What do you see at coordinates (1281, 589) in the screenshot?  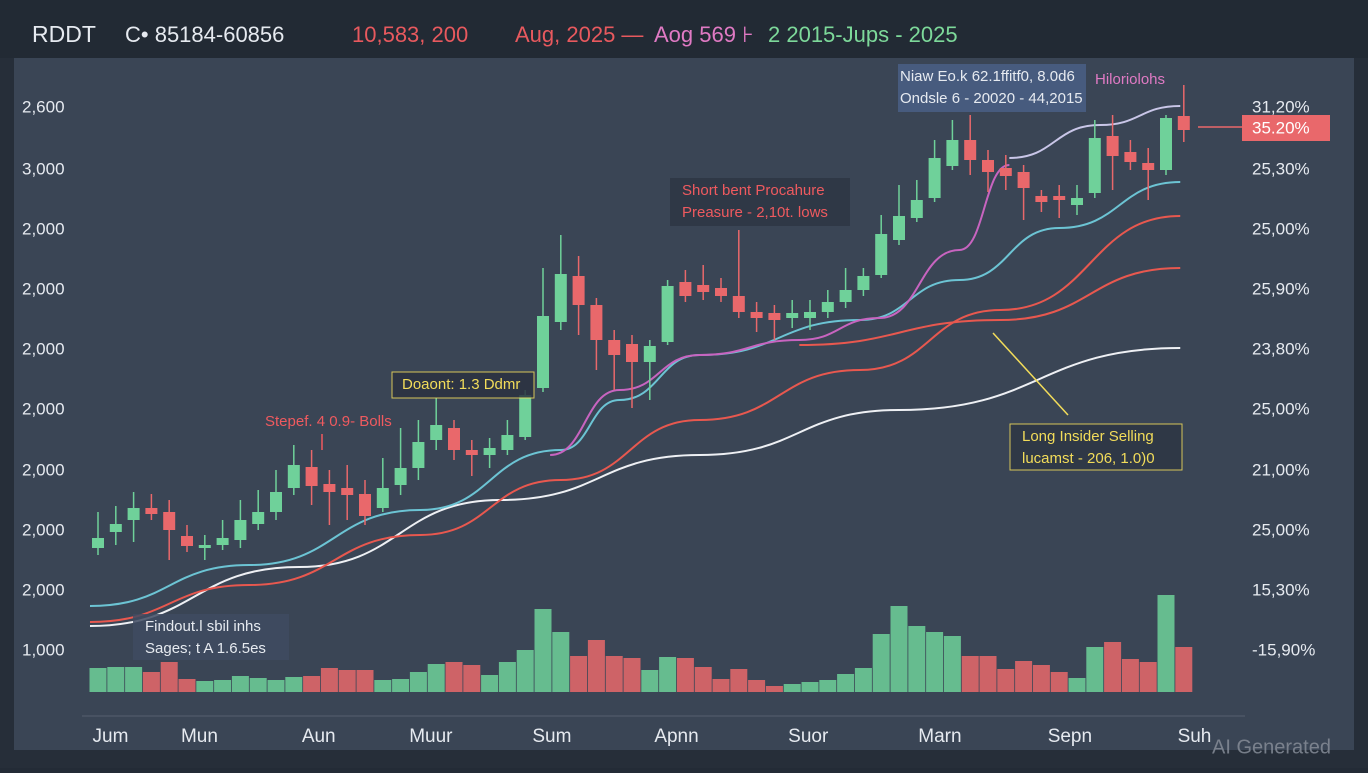 I see `y2-tick-label: 15,30%` at bounding box center [1281, 589].